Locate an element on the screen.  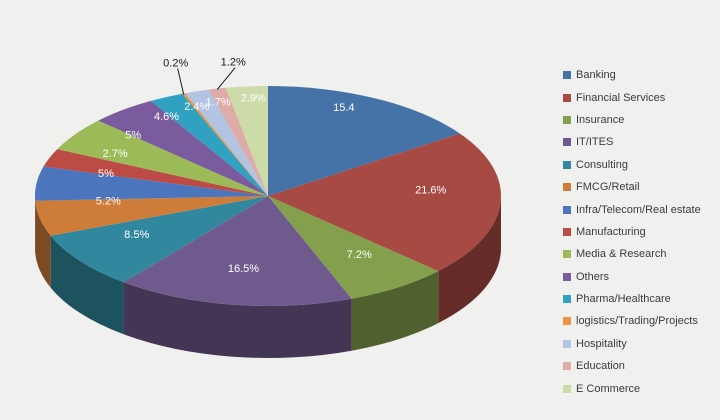
legend-label: Banking is located at coordinates (596, 75).